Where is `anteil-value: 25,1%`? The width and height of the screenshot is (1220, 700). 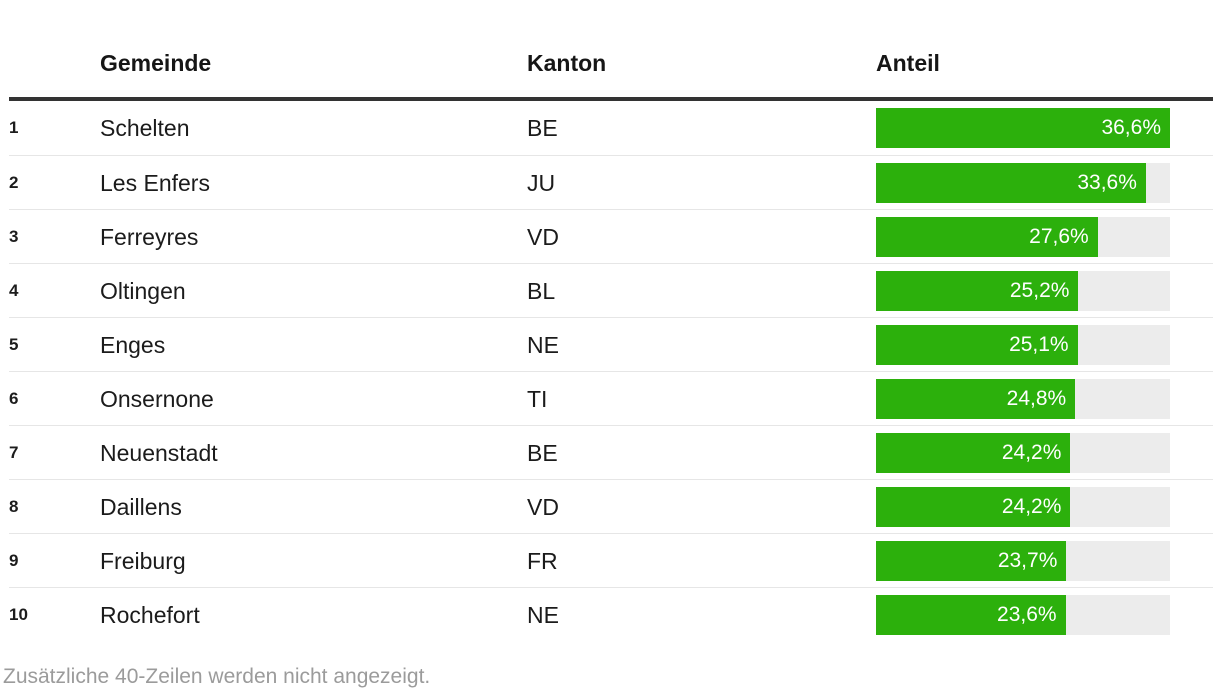 anteil-value: 25,1% is located at coordinates (1039, 344).